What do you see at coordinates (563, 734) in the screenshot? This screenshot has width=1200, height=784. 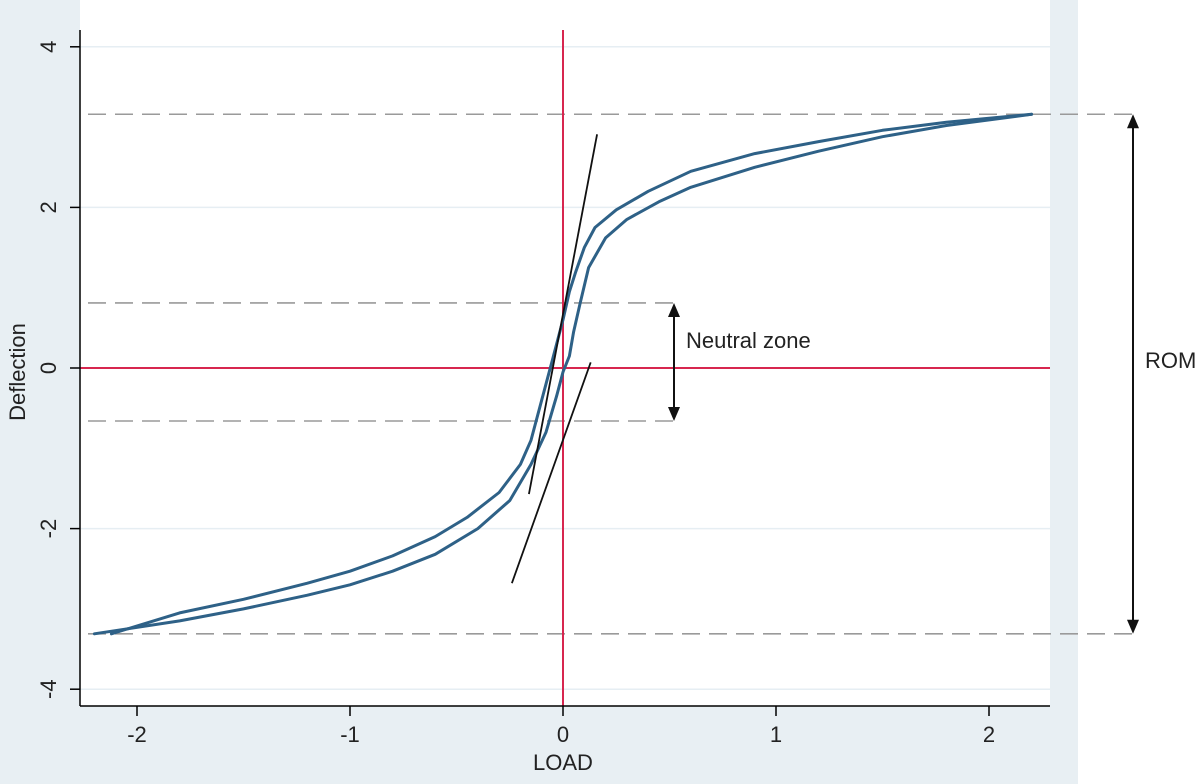 I see `x-tick-label: 0` at bounding box center [563, 734].